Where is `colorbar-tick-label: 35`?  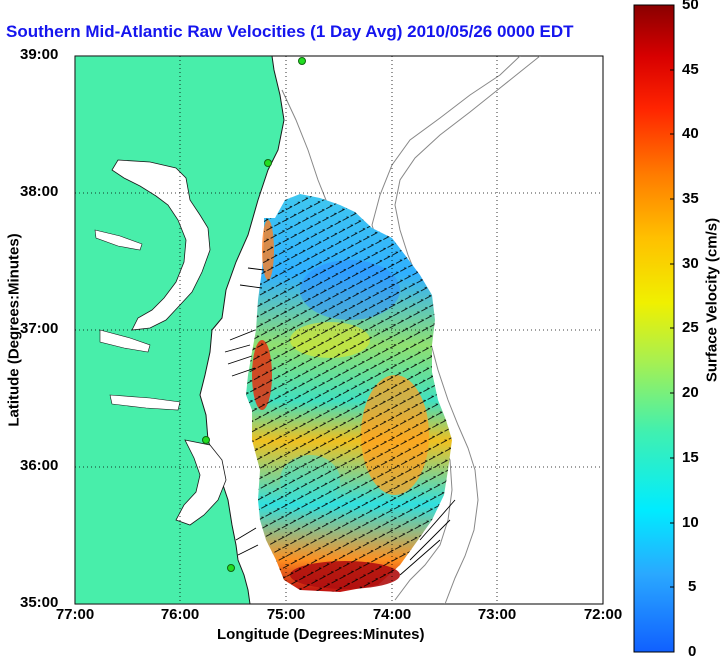 colorbar-tick-label: 35 is located at coordinates (690, 198).